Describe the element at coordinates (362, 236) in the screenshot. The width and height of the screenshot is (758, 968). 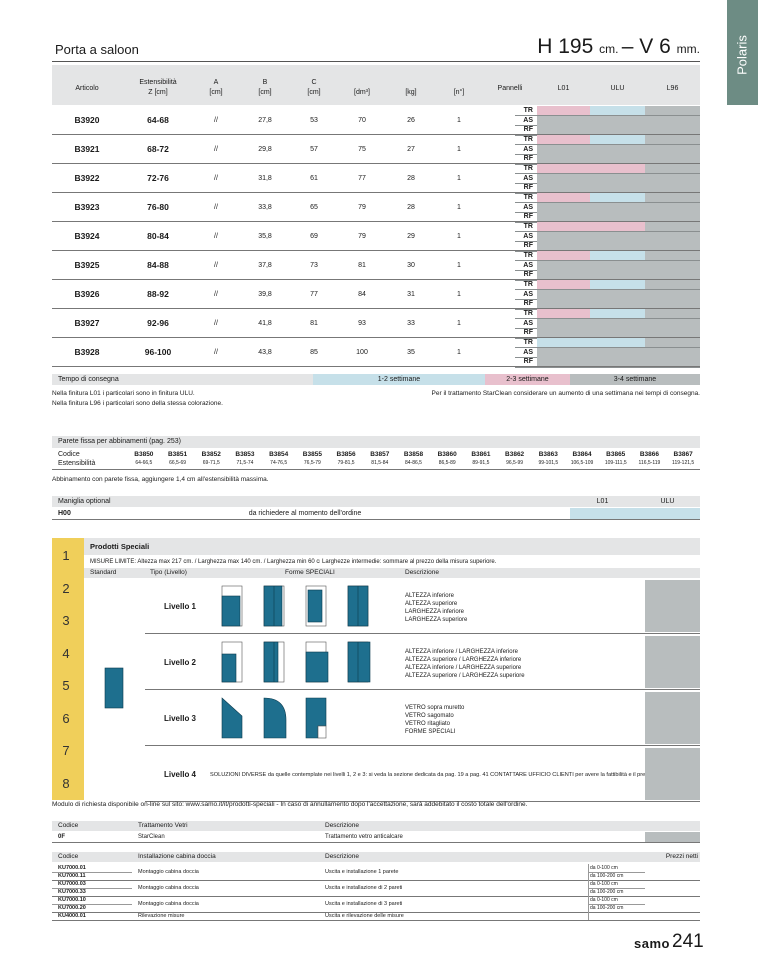
I see `cell-value: 79` at that location.